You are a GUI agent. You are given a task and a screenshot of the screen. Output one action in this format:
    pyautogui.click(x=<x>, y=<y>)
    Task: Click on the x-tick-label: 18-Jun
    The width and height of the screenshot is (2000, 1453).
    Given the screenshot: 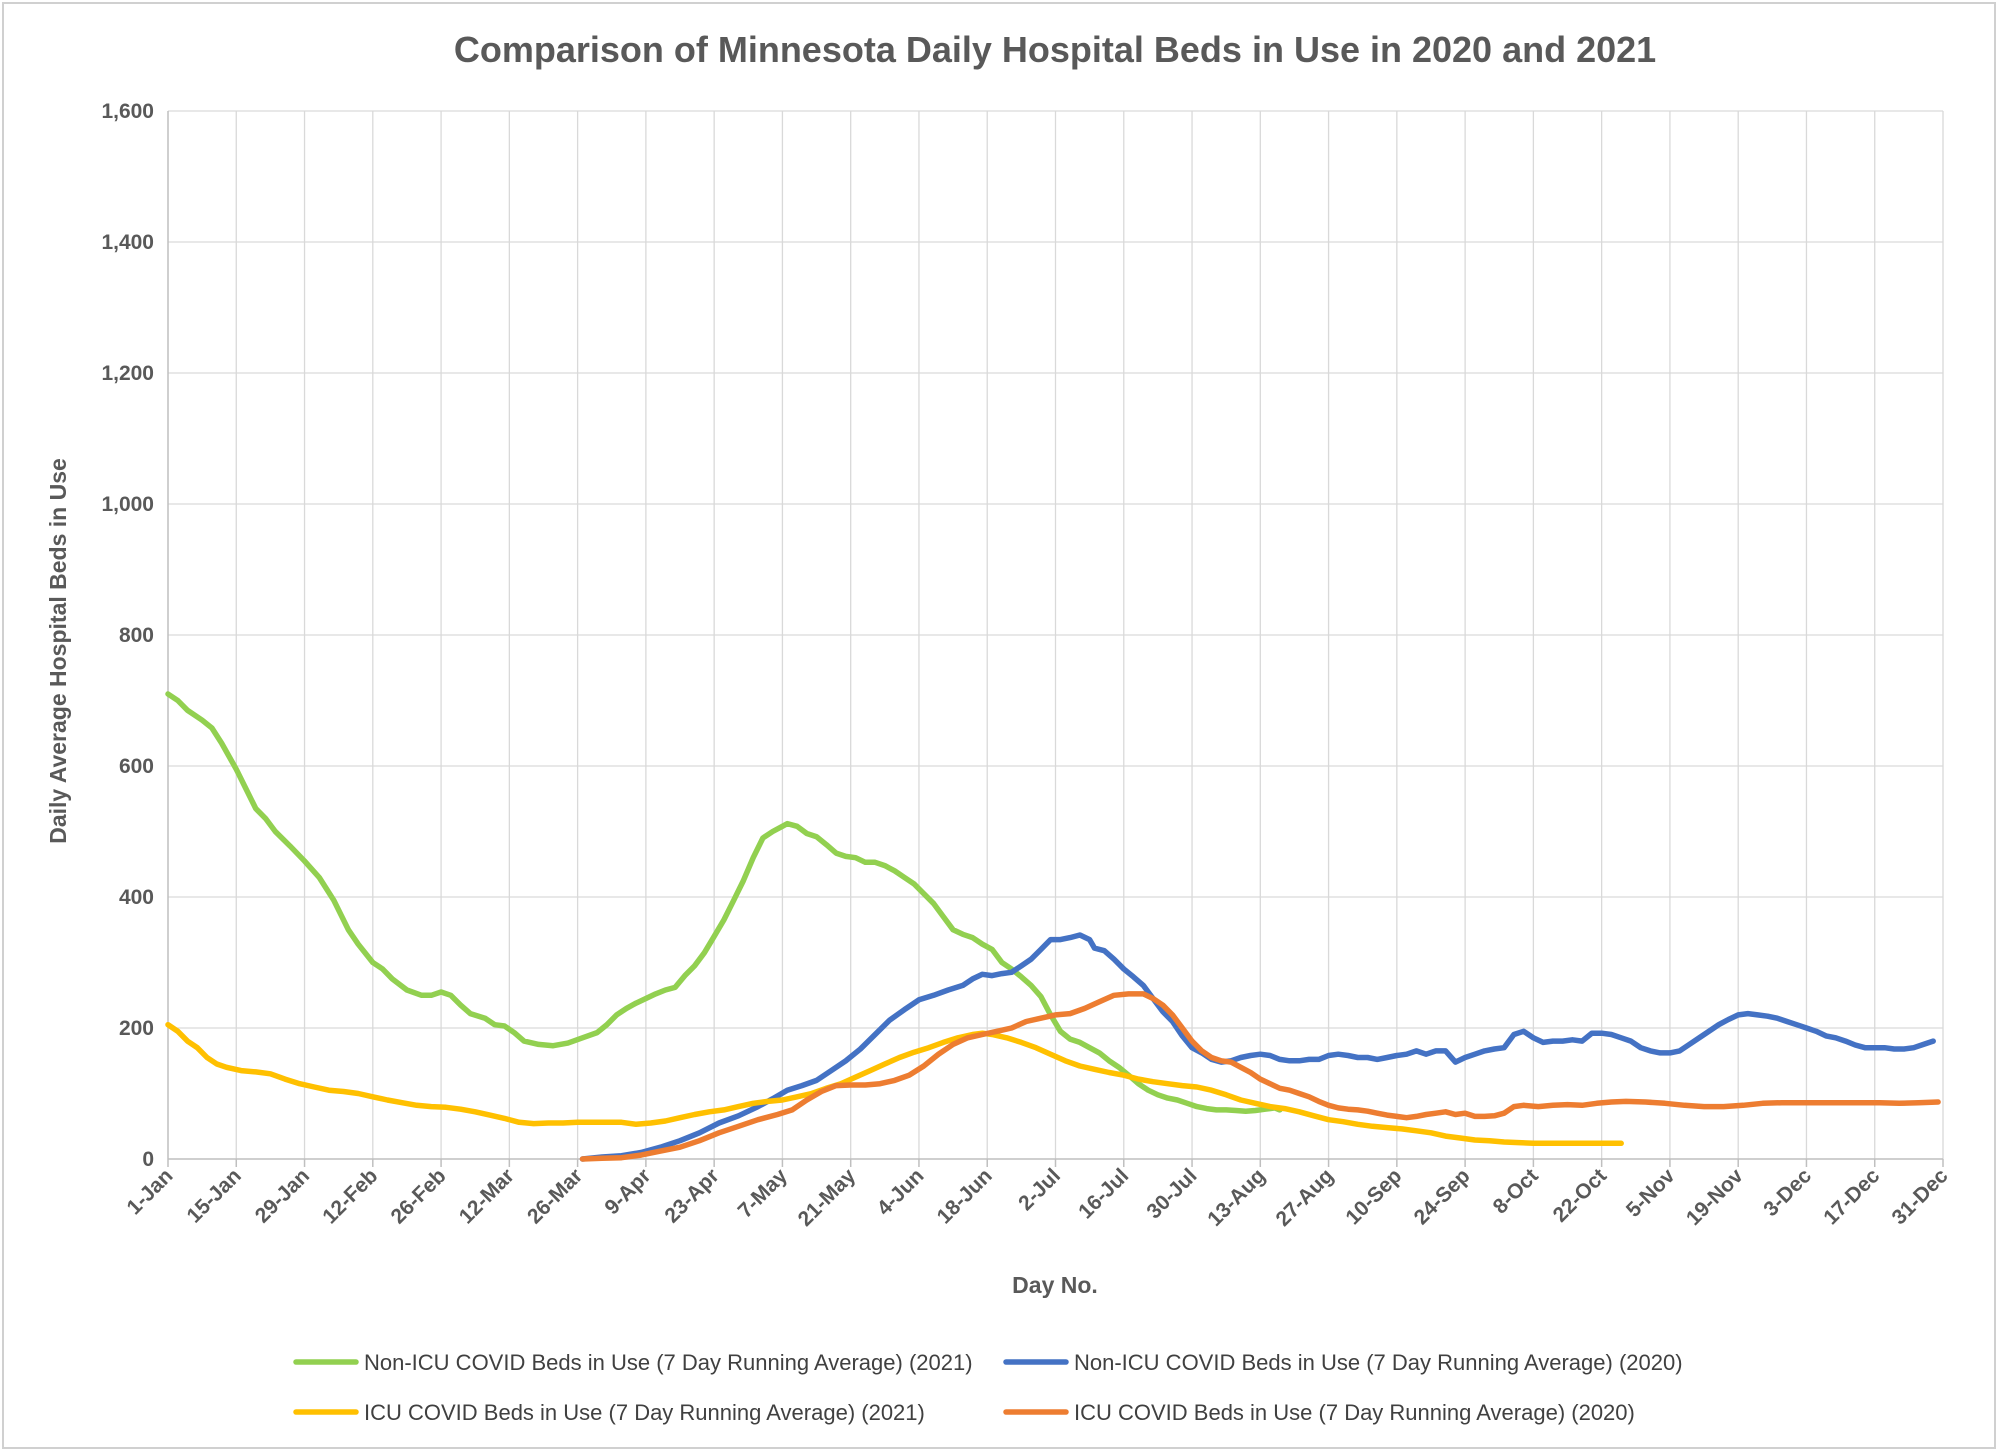 What is the action you would take?
    pyautogui.click(x=965, y=1196)
    